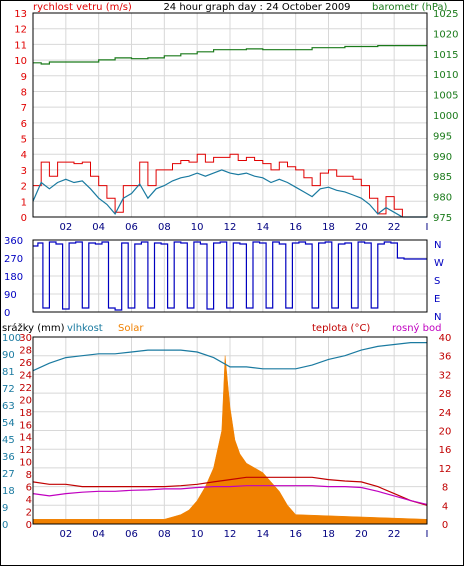 Image resolution: width=464 pixels, height=570 pixels. Describe the element at coordinates (33, 328) in the screenshot. I see `rain-axis-label: srážky (mm)` at that location.